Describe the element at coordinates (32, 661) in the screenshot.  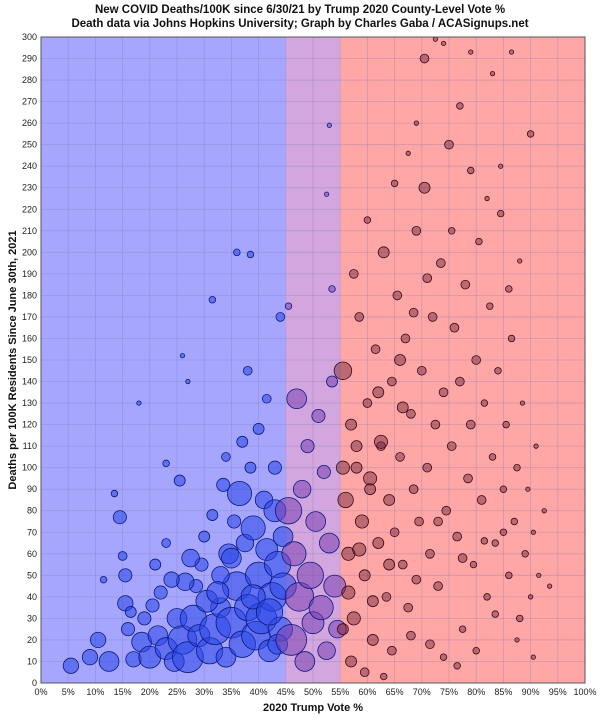
I see `y-tick-label: 10` at that location.